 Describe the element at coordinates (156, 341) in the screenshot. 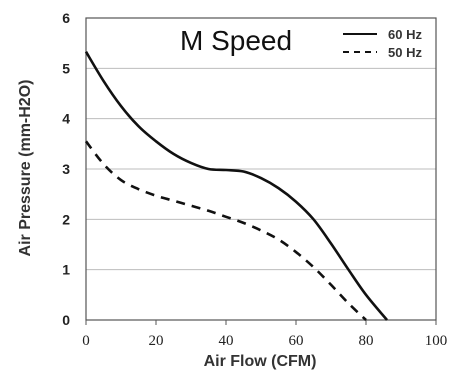

I see `x-tick-label: 20` at that location.